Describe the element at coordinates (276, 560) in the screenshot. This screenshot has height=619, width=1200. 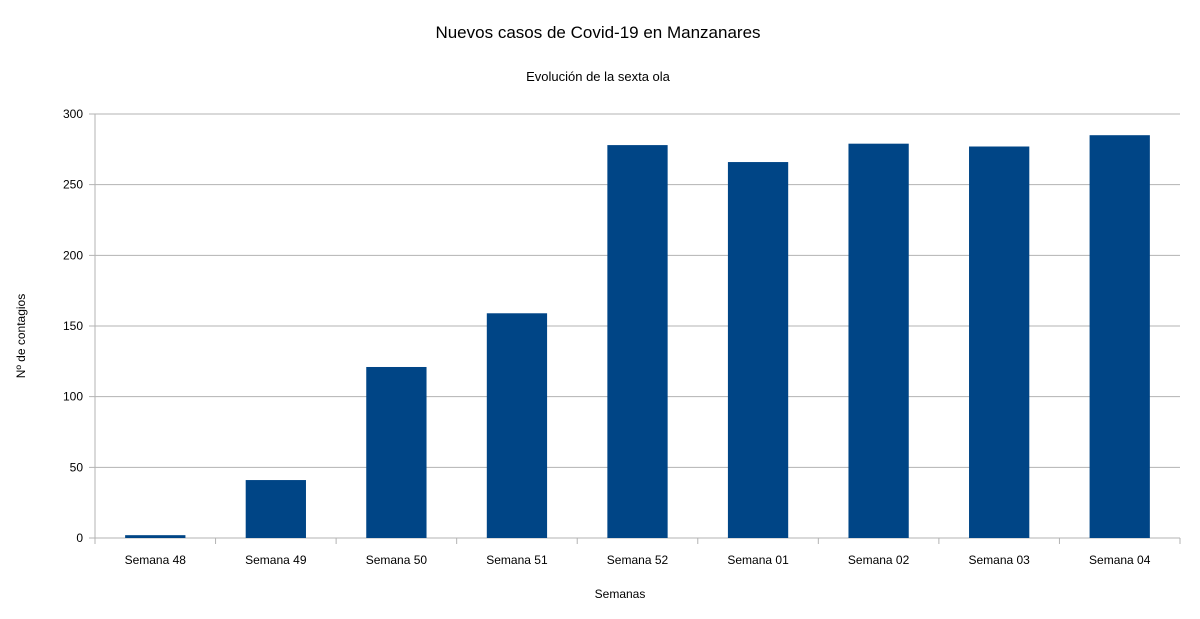
I see `x-tick-label: Semana 49` at that location.